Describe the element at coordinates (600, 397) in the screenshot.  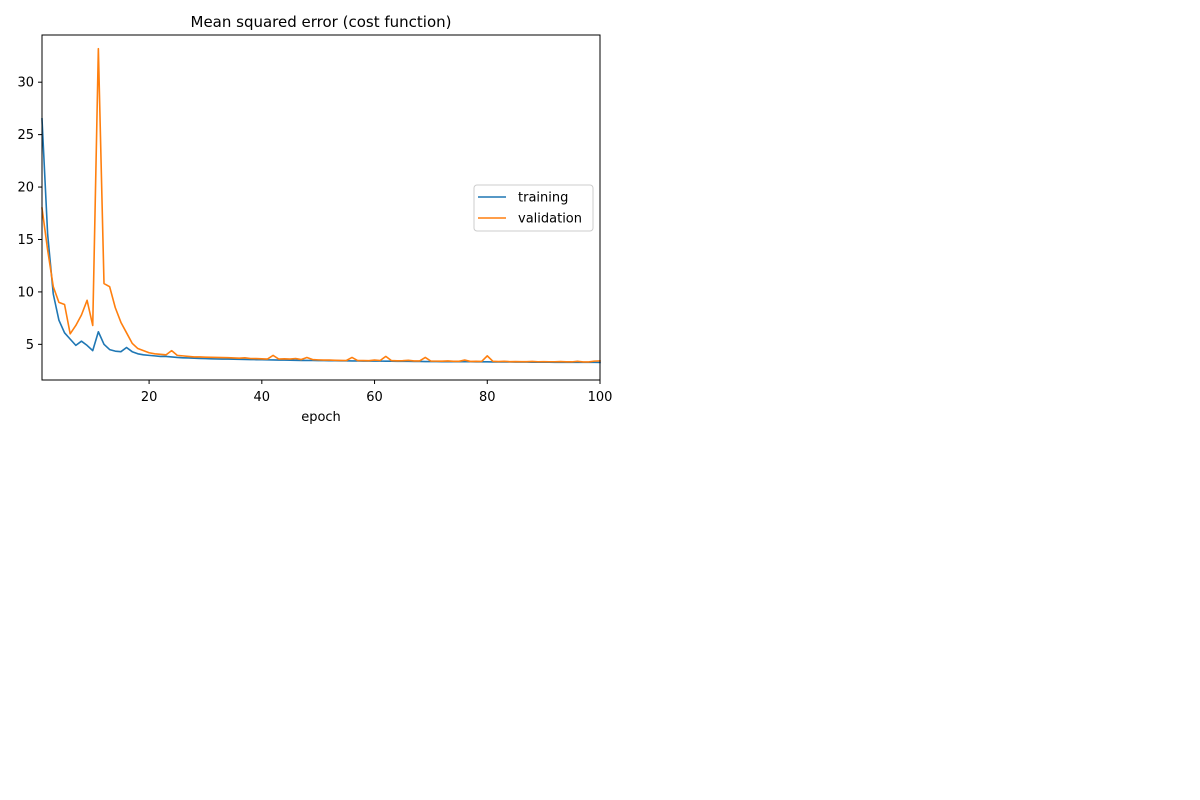
I see `x-tick-label: 100` at that location.